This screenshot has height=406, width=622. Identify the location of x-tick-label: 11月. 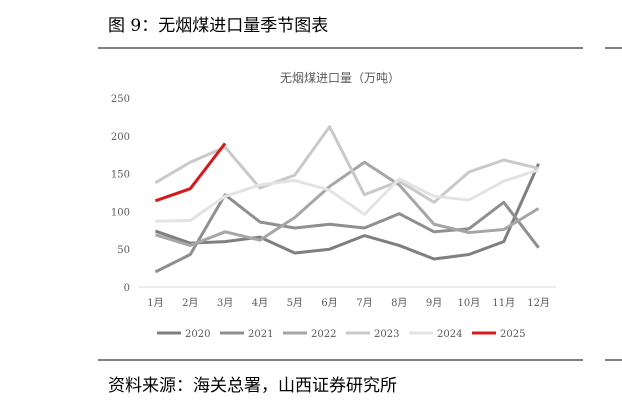
(503, 303).